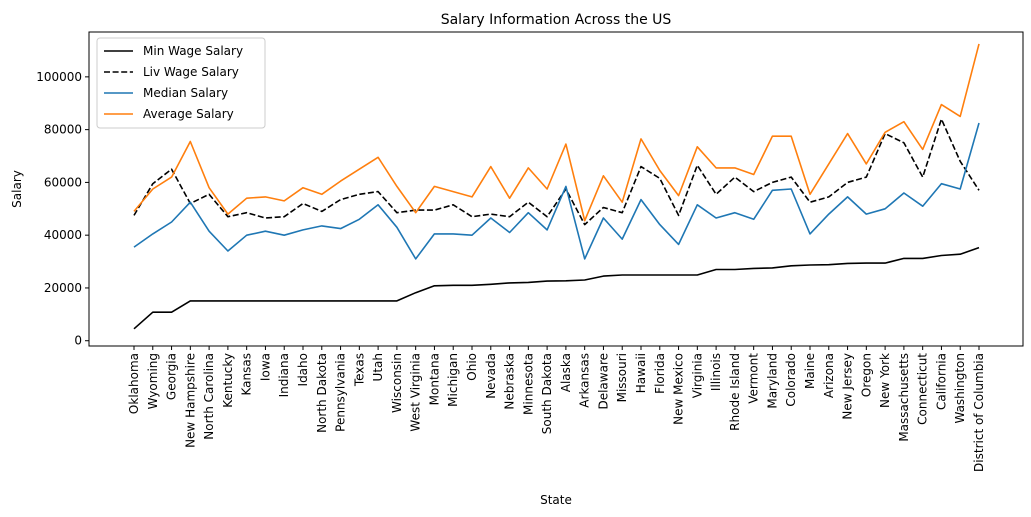 The height and width of the screenshot is (517, 1031). I want to click on x-tick-label: Hawaii, so click(641, 373).